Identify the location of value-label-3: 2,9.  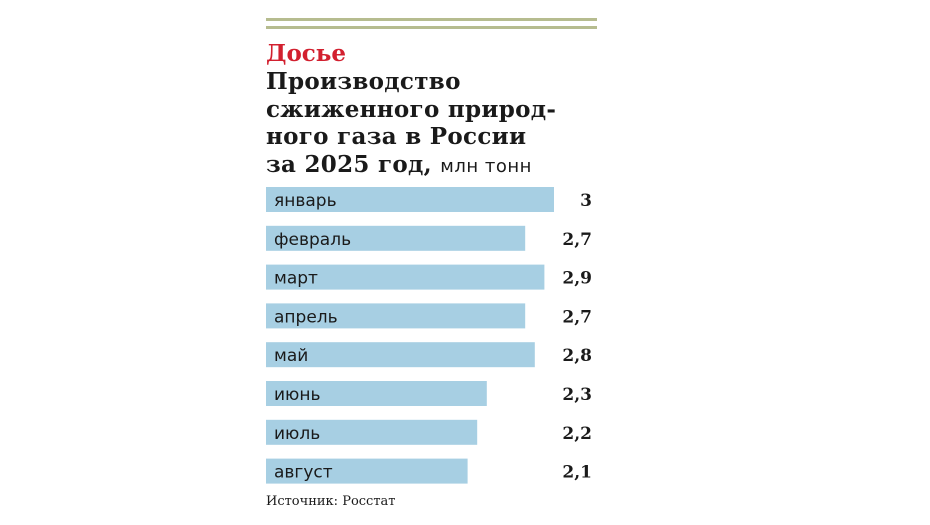
(577, 279).